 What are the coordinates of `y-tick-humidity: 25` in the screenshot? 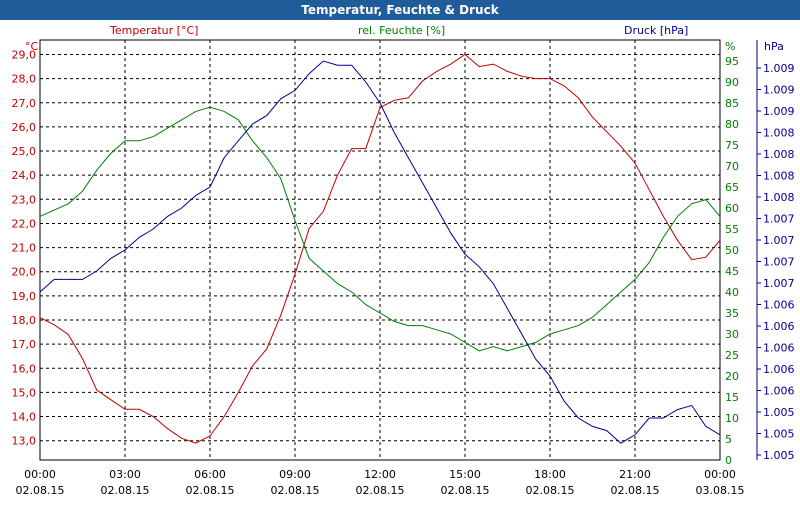 It's located at (732, 355).